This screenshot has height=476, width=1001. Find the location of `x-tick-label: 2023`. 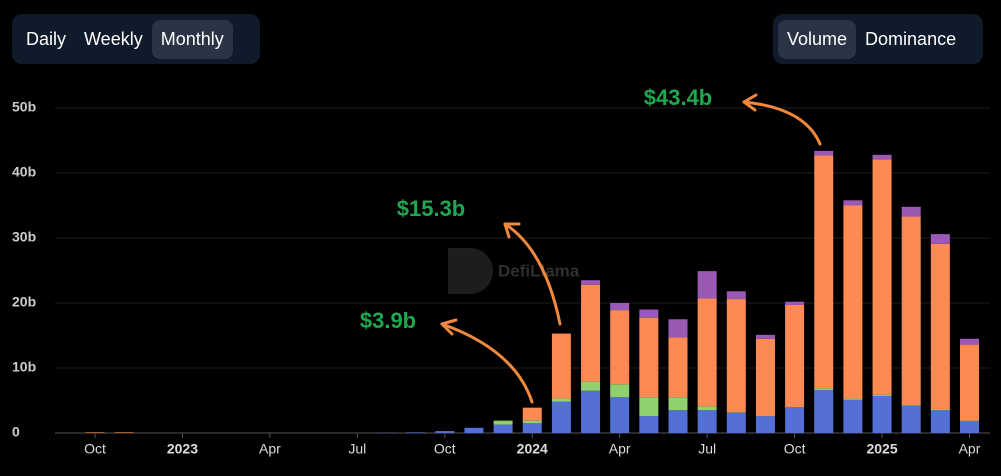

x-tick-label: 2023 is located at coordinates (182, 449).